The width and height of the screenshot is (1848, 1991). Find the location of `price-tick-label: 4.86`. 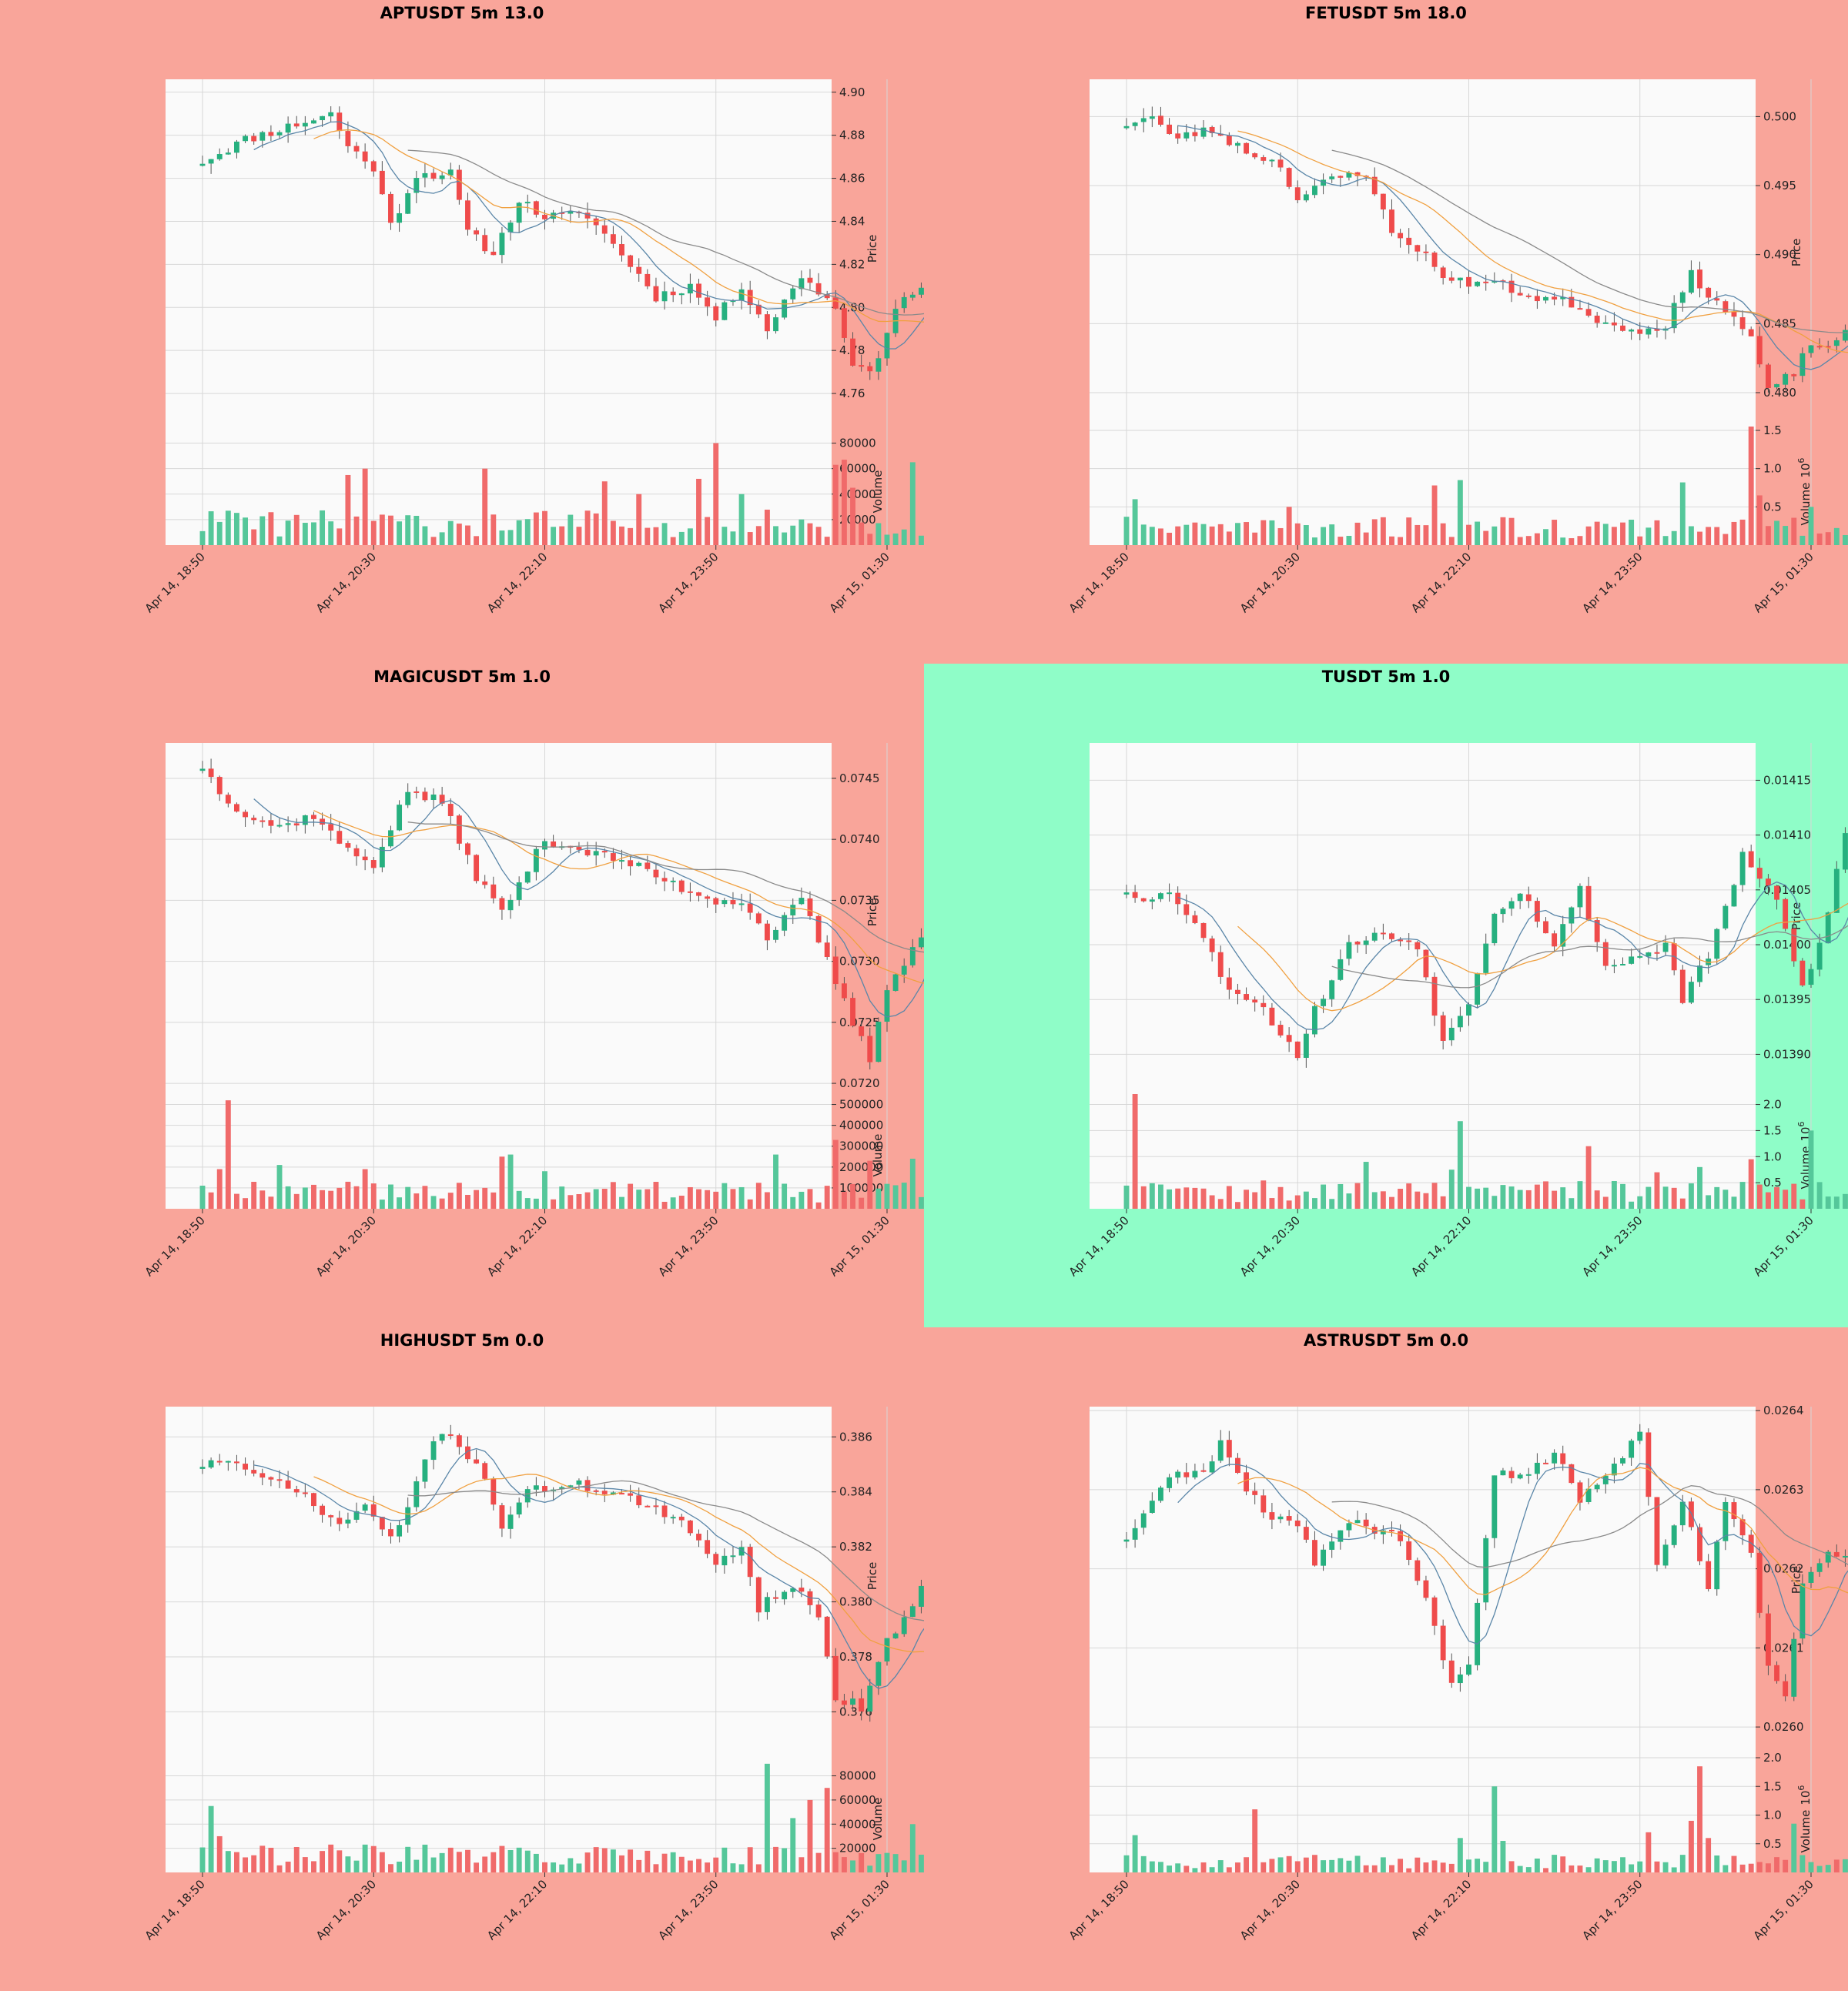

price-tick-label: 4.86 is located at coordinates (852, 179).